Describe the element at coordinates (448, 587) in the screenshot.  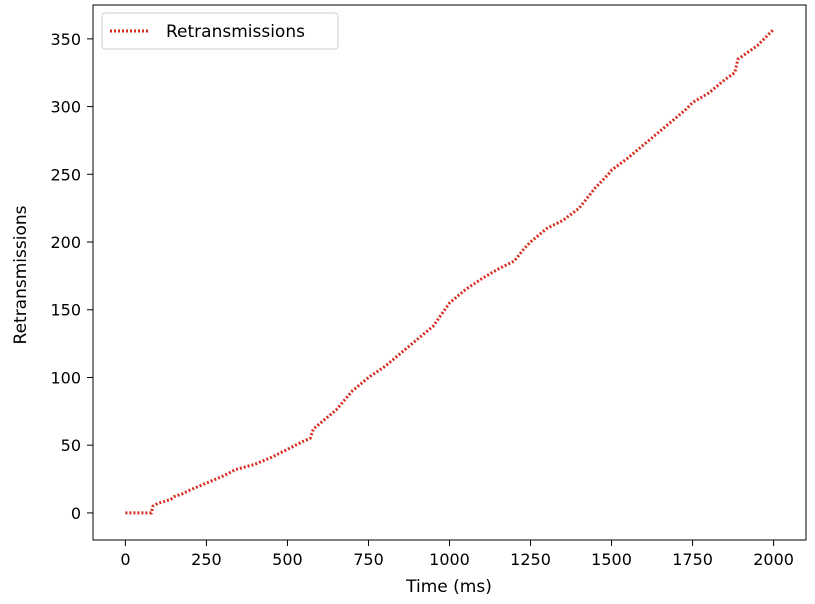
I see `x-axis-label: Time (ms)` at that location.